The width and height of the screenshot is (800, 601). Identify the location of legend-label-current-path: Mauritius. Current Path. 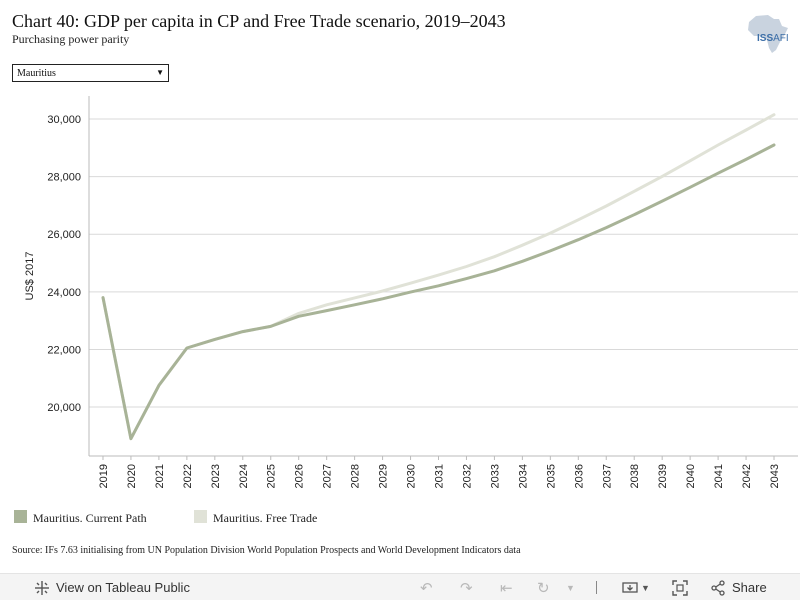
(90, 518).